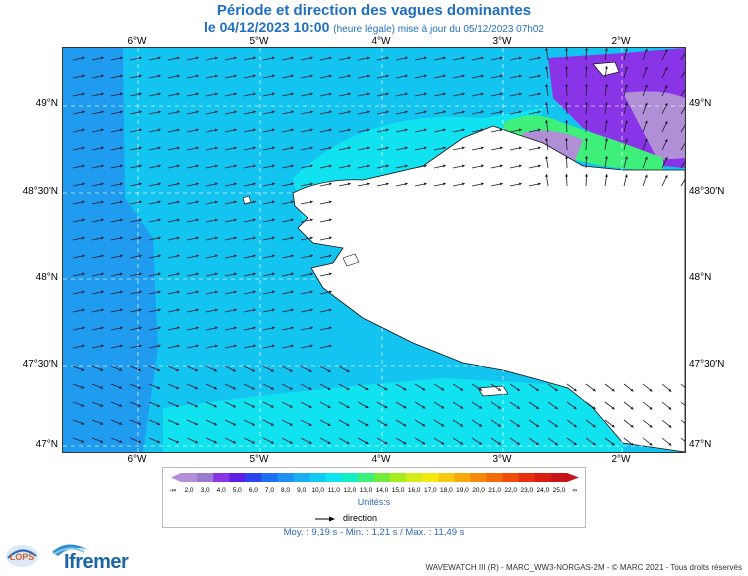 The image size is (748, 576). What do you see at coordinates (40, 364) in the screenshot?
I see `lat-label-left: 47°30'N` at bounding box center [40, 364].